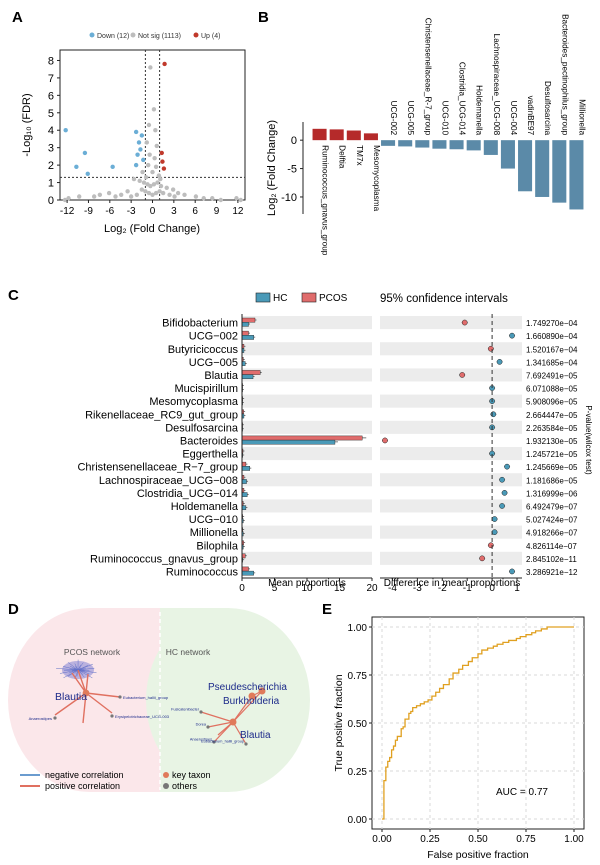  Describe the element at coordinates (194, 402) in the screenshot. I see `taxon-label: Mesomycoplasma` at that location.